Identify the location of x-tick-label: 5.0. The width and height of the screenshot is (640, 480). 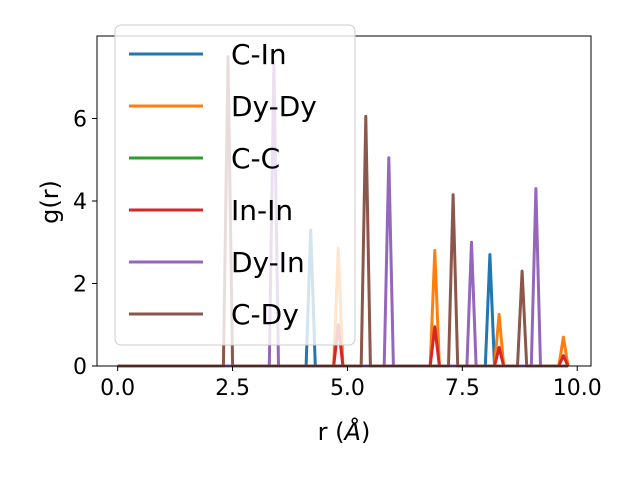
(347, 388).